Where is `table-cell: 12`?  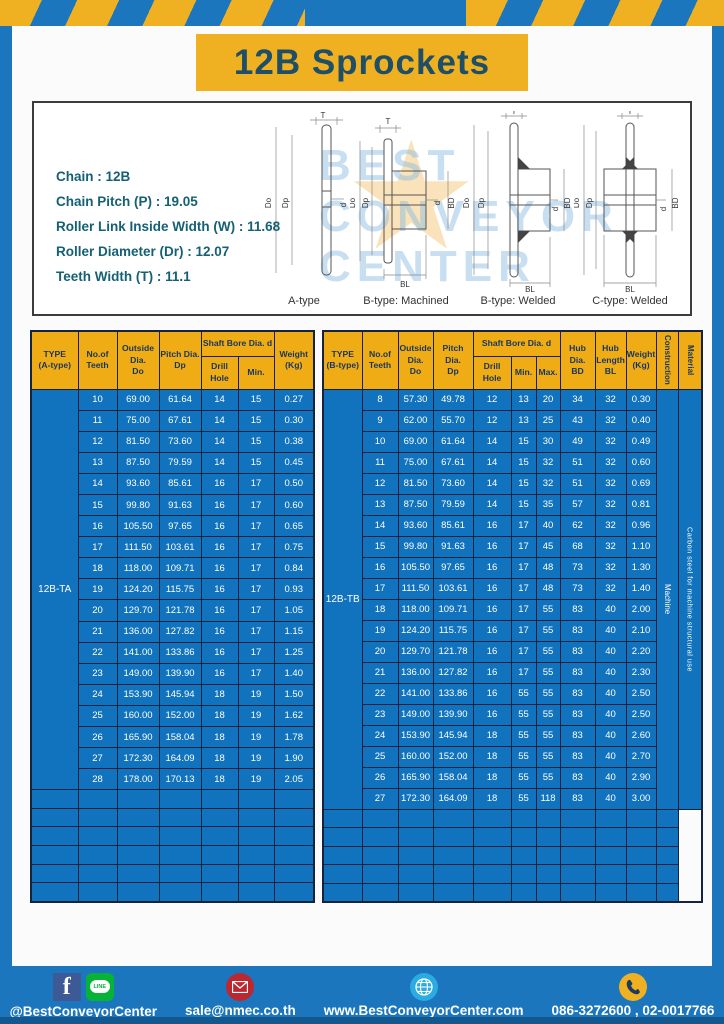 table-cell: 12 is located at coordinates (380, 483).